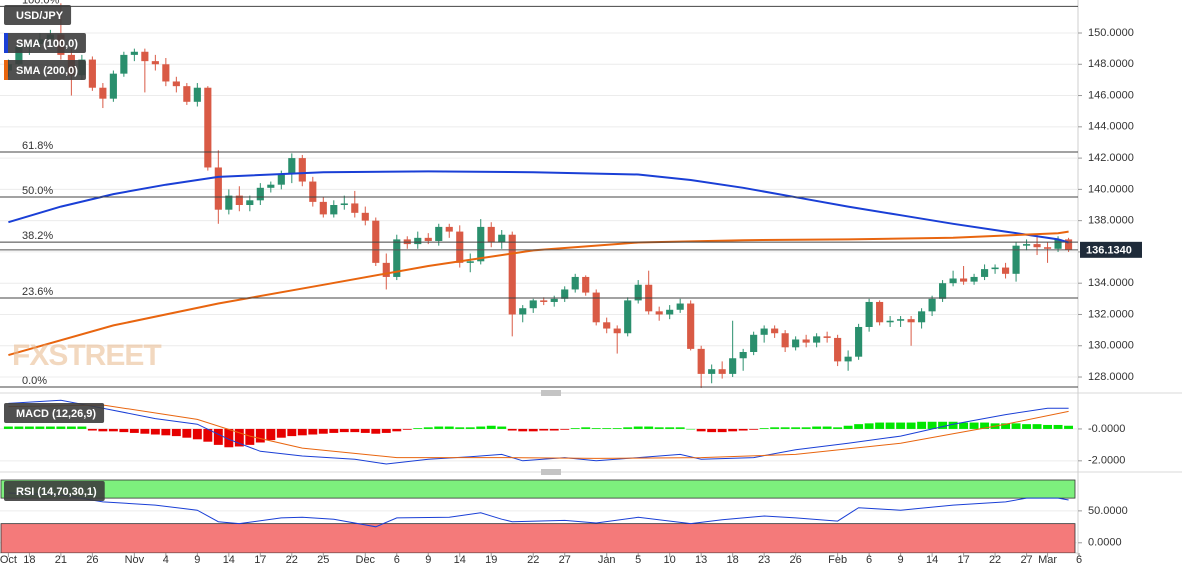 Image resolution: width=1182 pixels, height=571 pixels. What do you see at coordinates (166, 560) in the screenshot?
I see `x-tick-label: 4` at bounding box center [166, 560].